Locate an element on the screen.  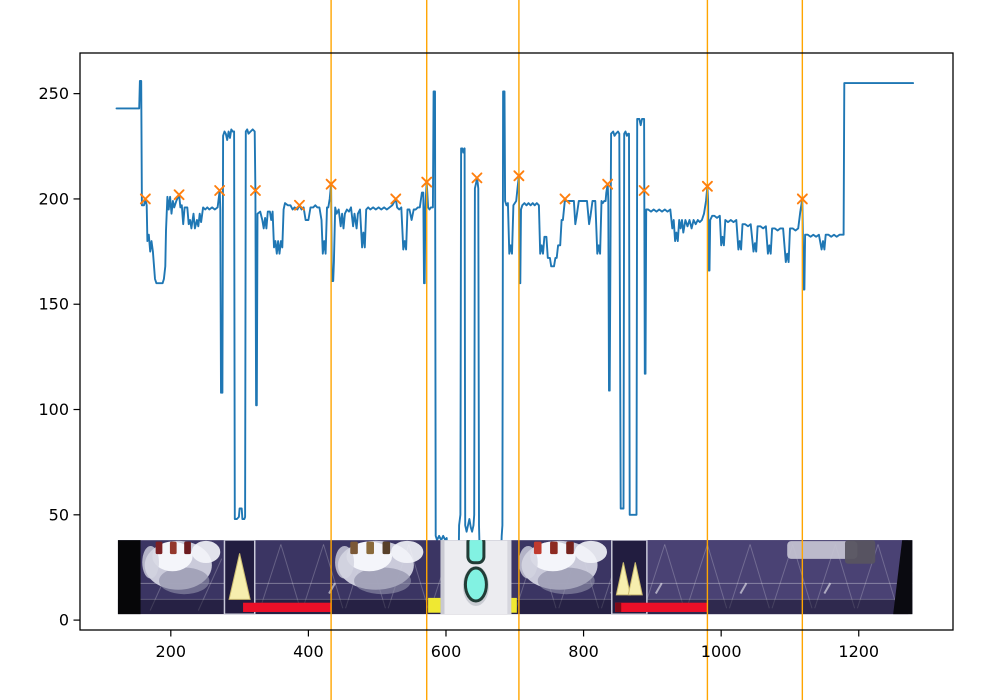
black-edge is located at coordinates (129, 577).